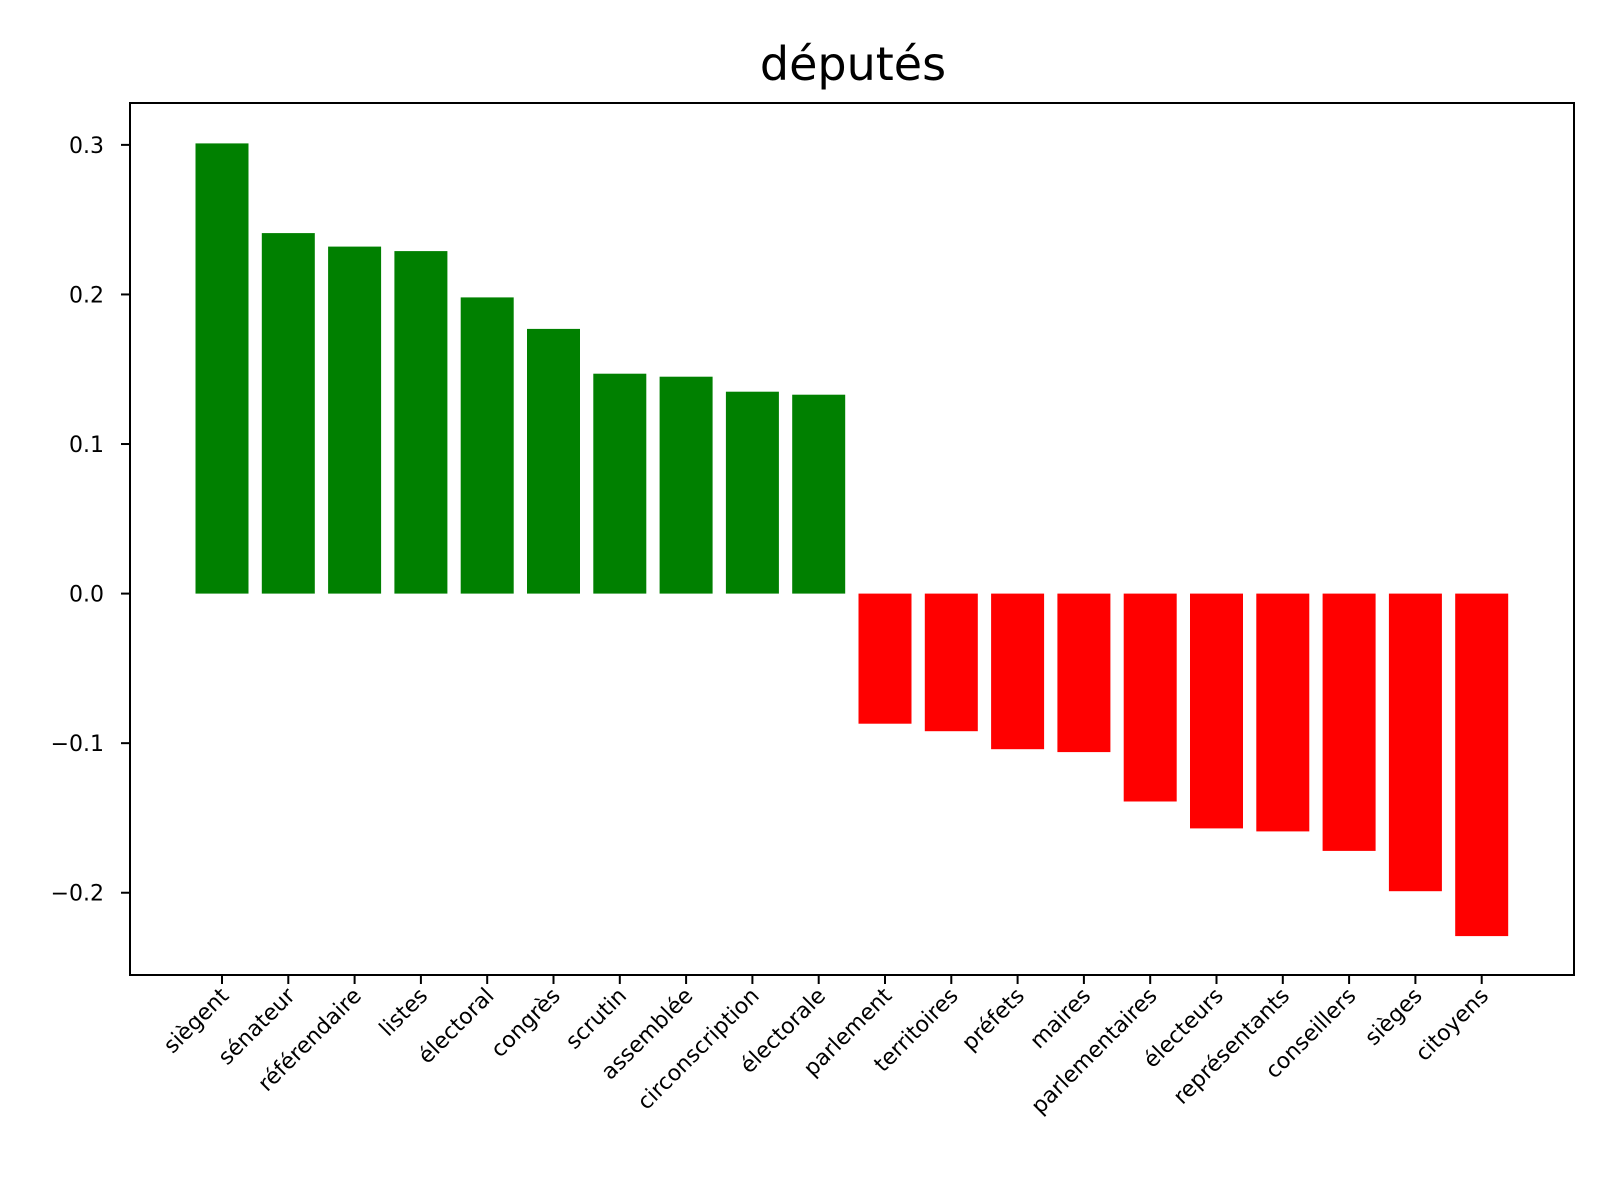 The image size is (1600, 1200). What do you see at coordinates (90, 520) in the screenshot?
I see `y-axis: −0.2 −0.1 0.0 0.1 0.2 0.3` at bounding box center [90, 520].